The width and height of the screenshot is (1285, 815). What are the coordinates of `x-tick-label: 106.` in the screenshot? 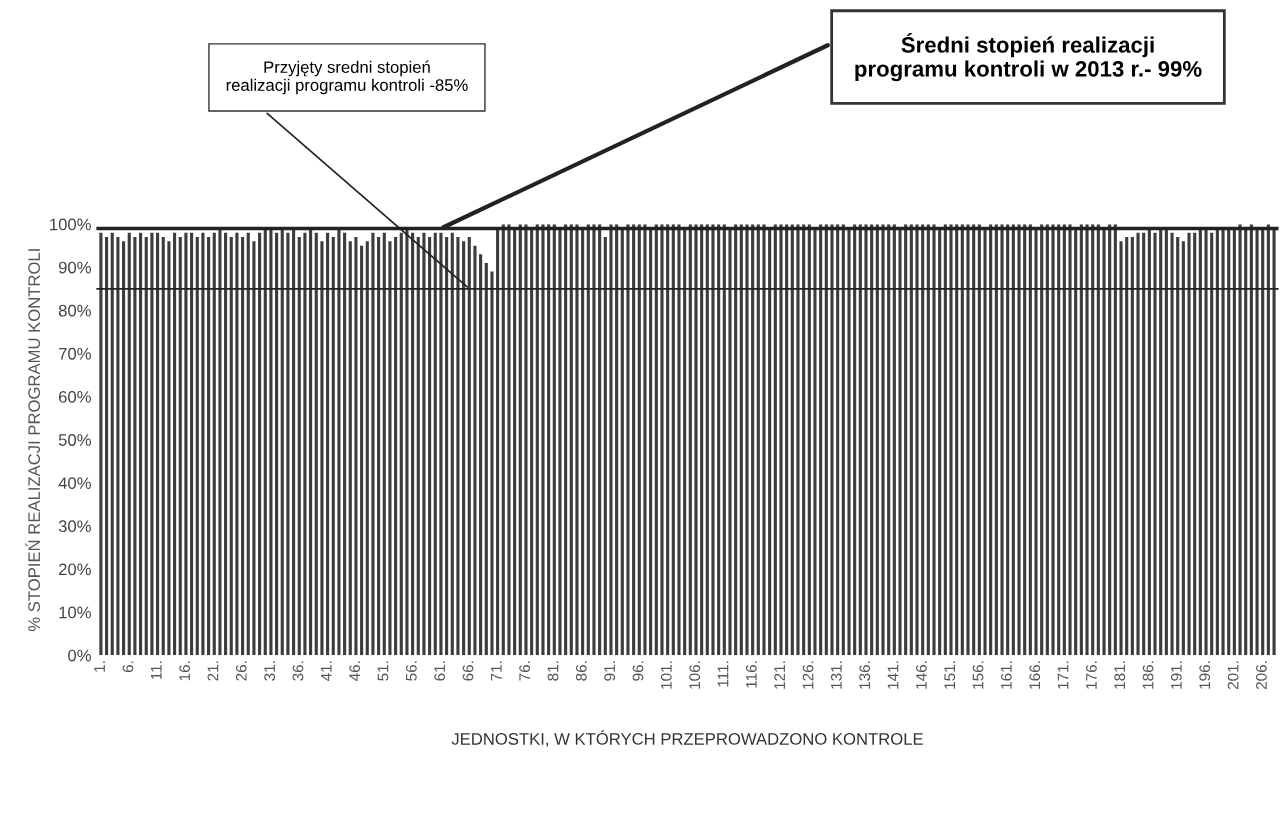 It's located at (695, 675).